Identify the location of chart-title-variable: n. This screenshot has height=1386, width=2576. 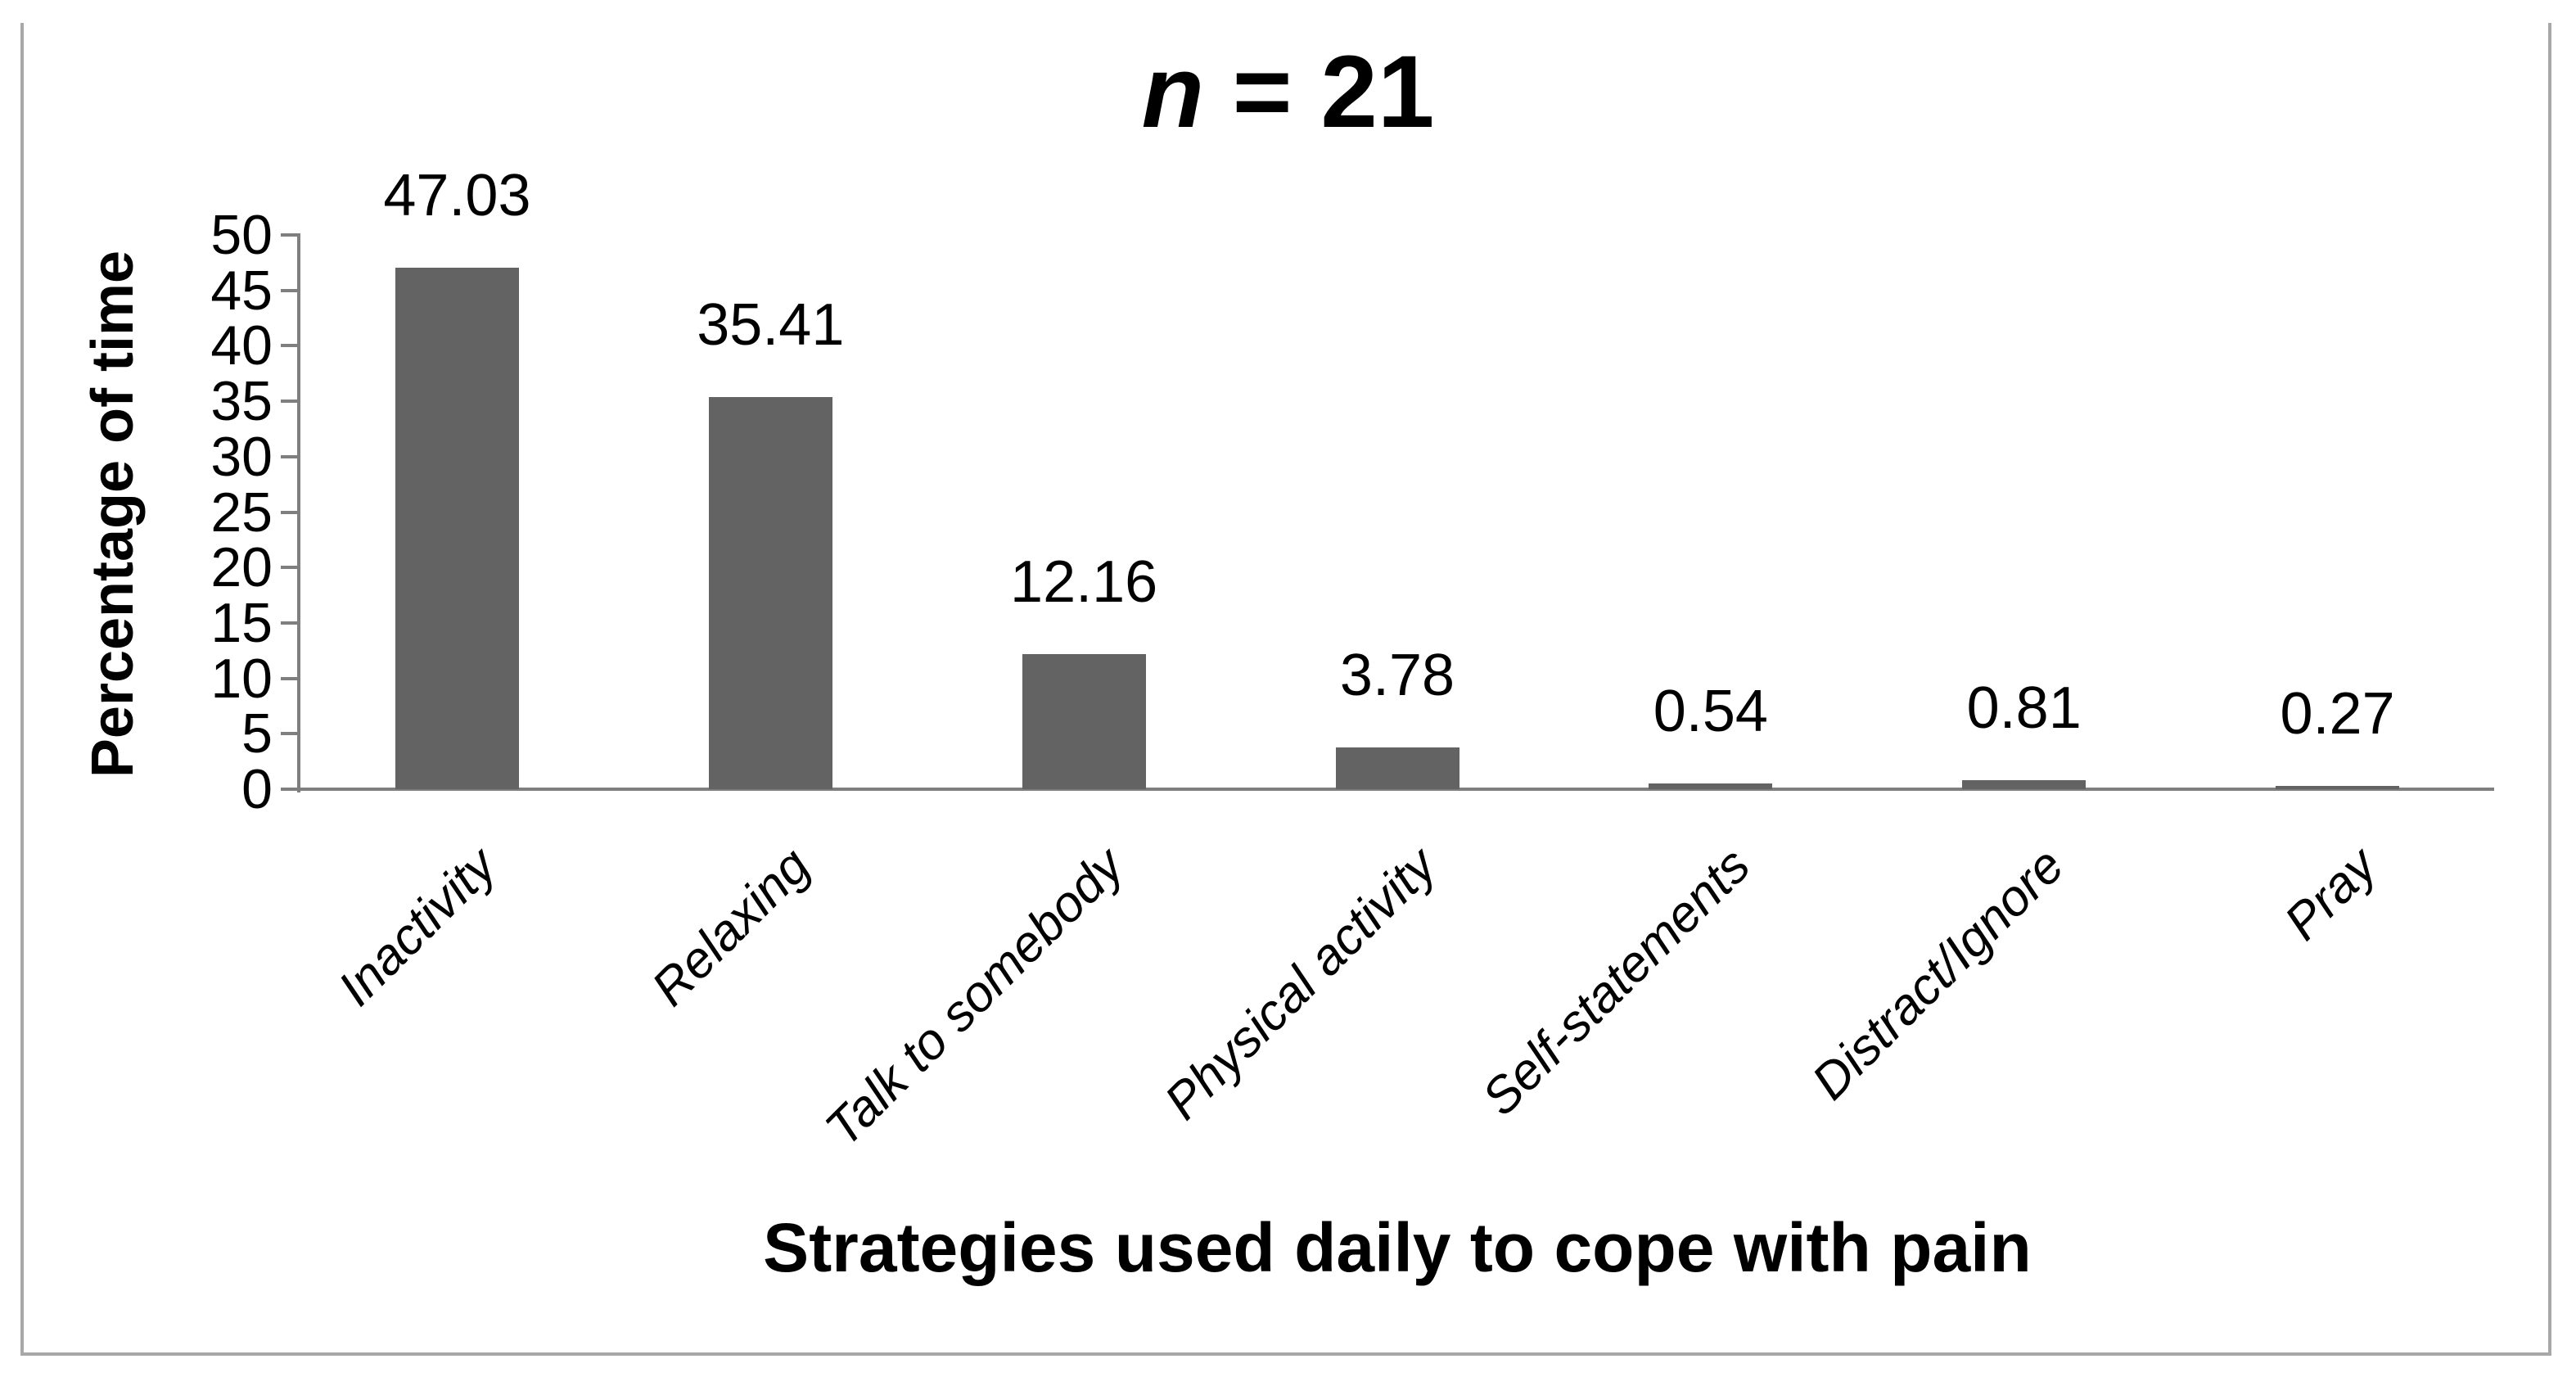
(1172, 92).